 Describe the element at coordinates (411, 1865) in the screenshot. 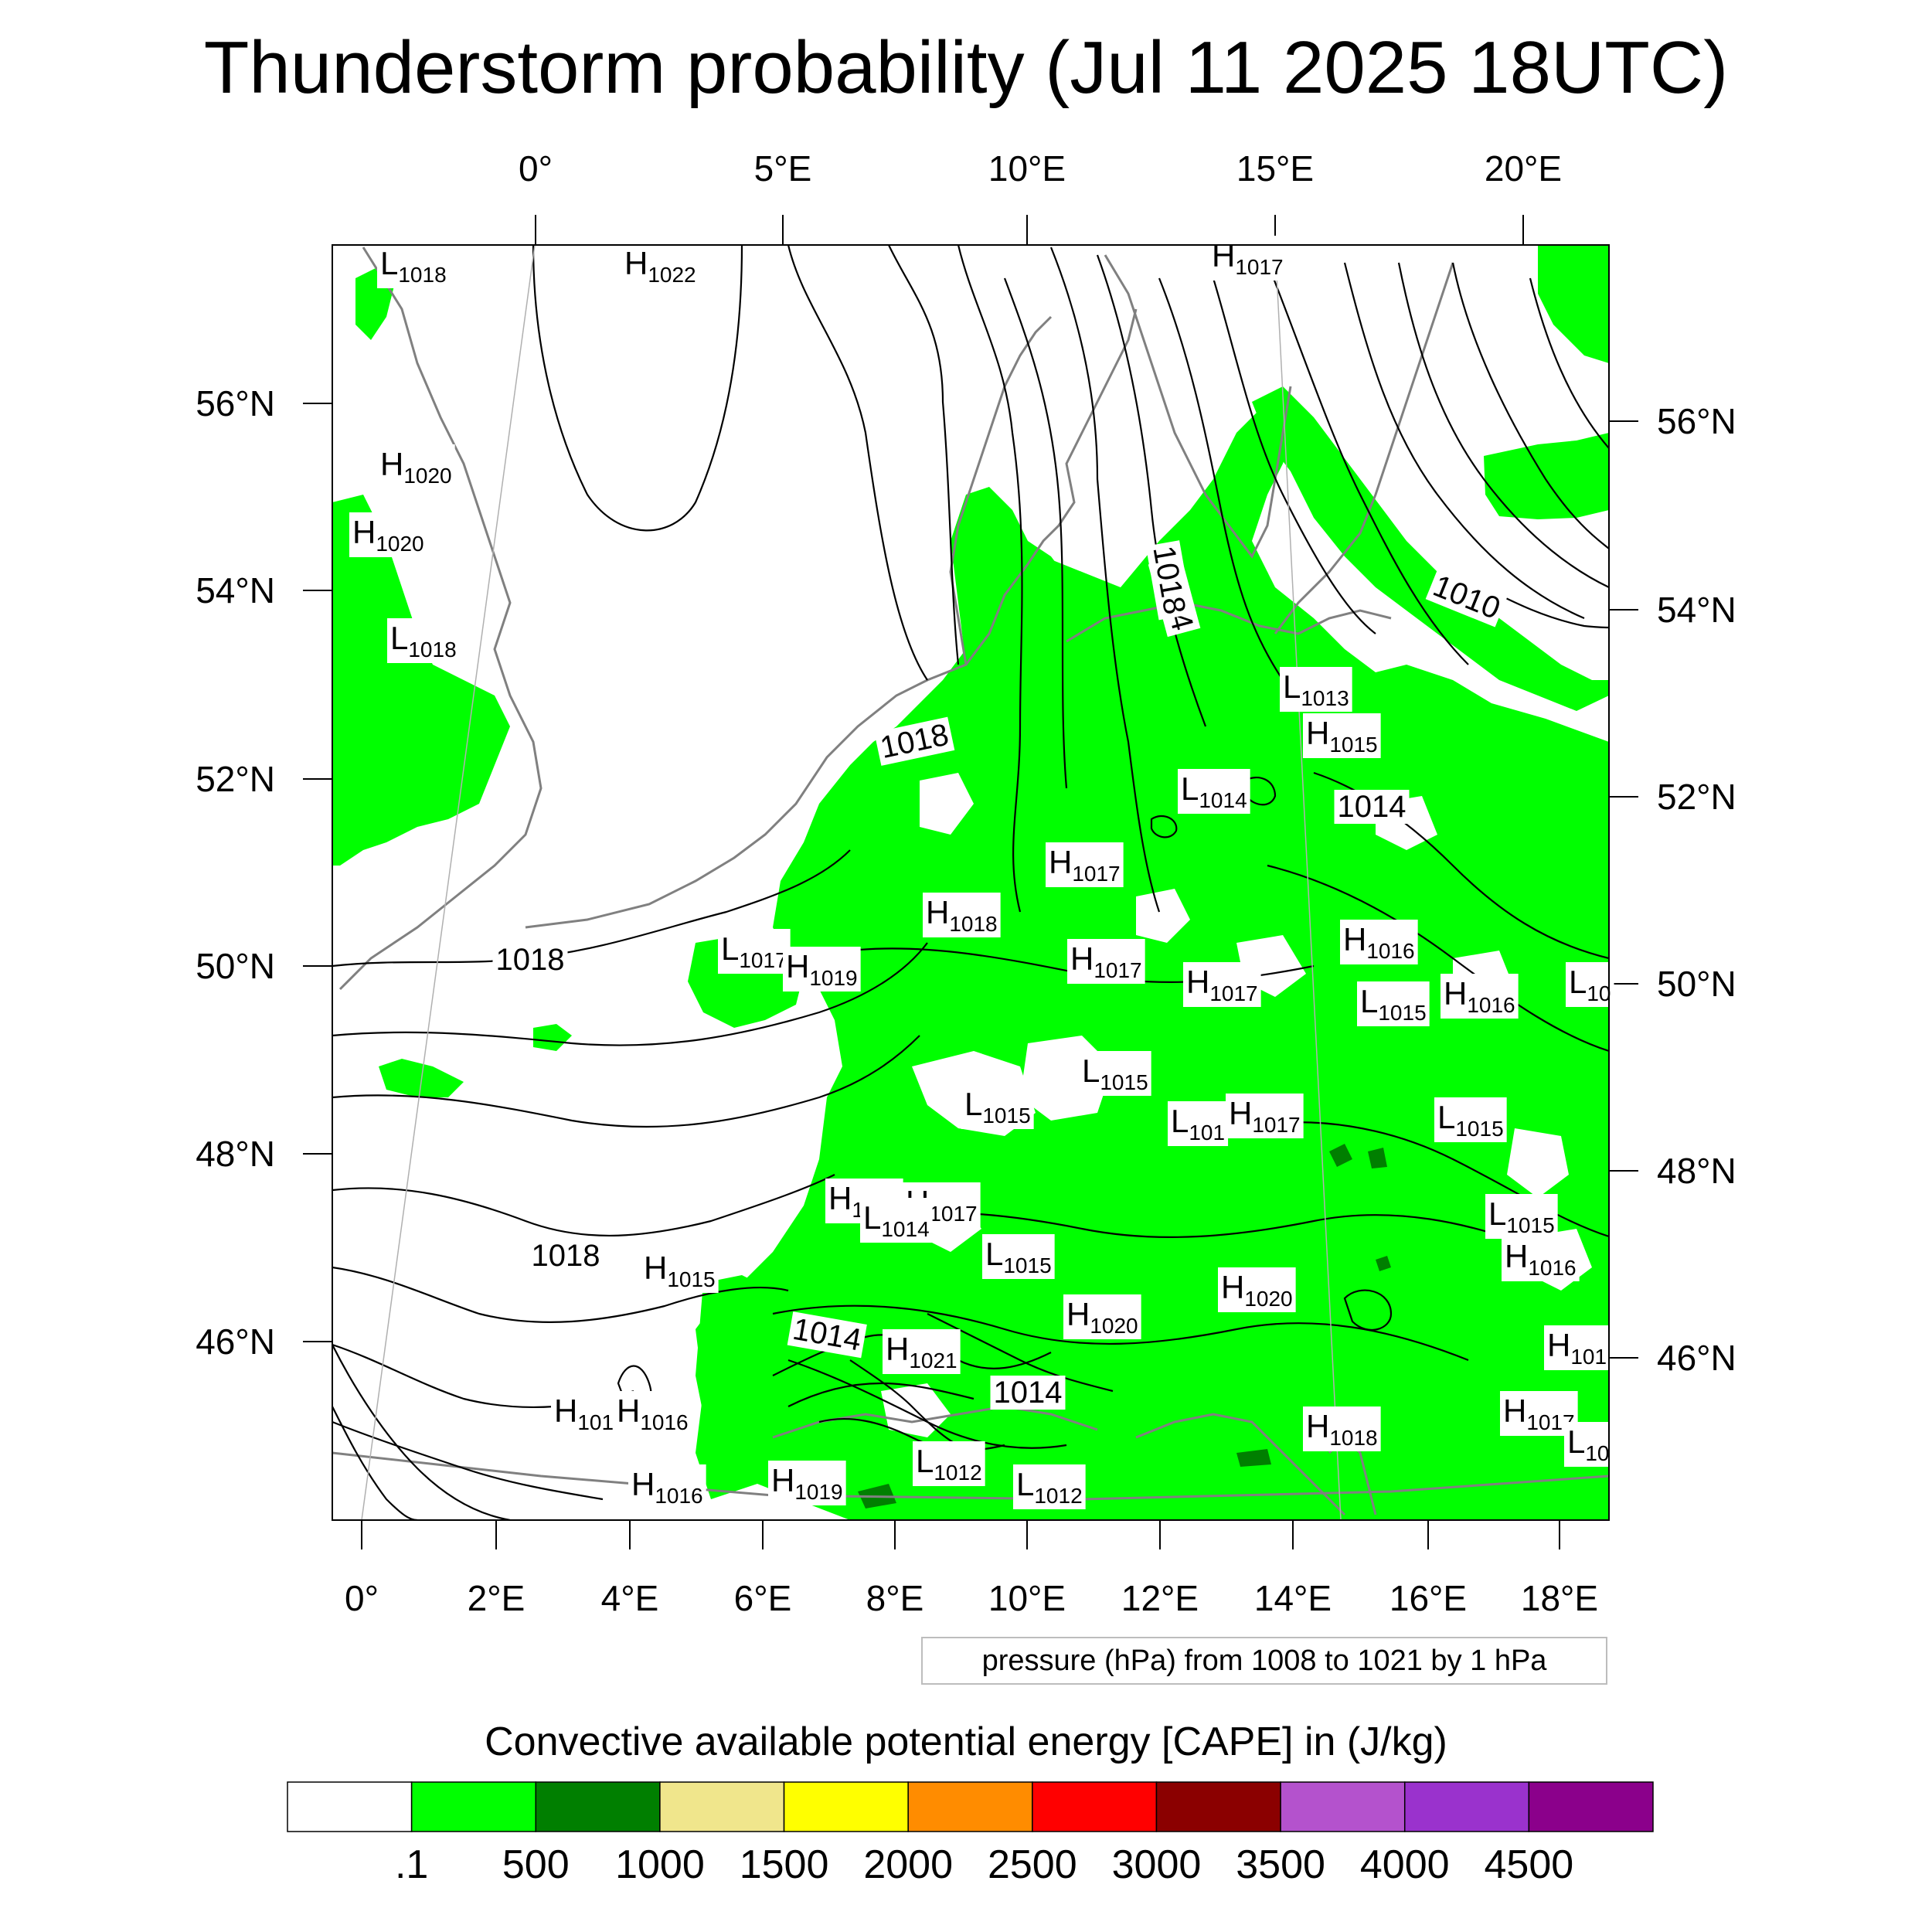

I see `colorbar-label-0: .1` at that location.